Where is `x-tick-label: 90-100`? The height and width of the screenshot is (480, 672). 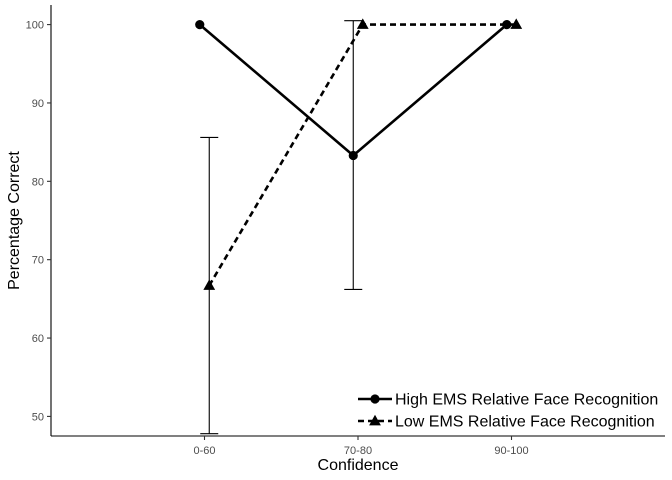 x-tick-label: 90-100 is located at coordinates (511, 451).